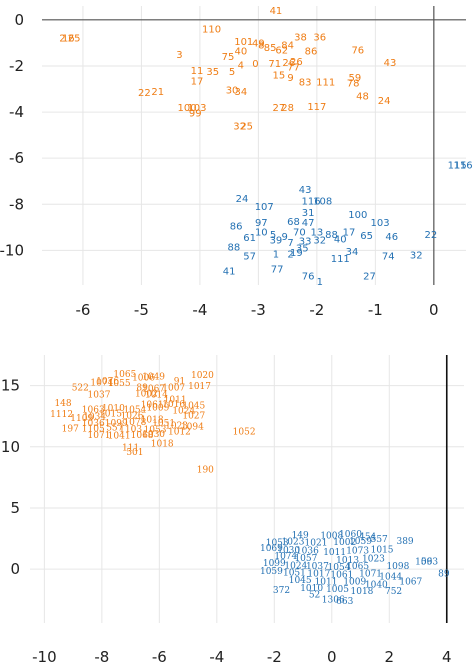 This screenshot has height=670, width=474. Describe the element at coordinates (317, 567) in the screenshot. I see `data-point: 1037` at that location.